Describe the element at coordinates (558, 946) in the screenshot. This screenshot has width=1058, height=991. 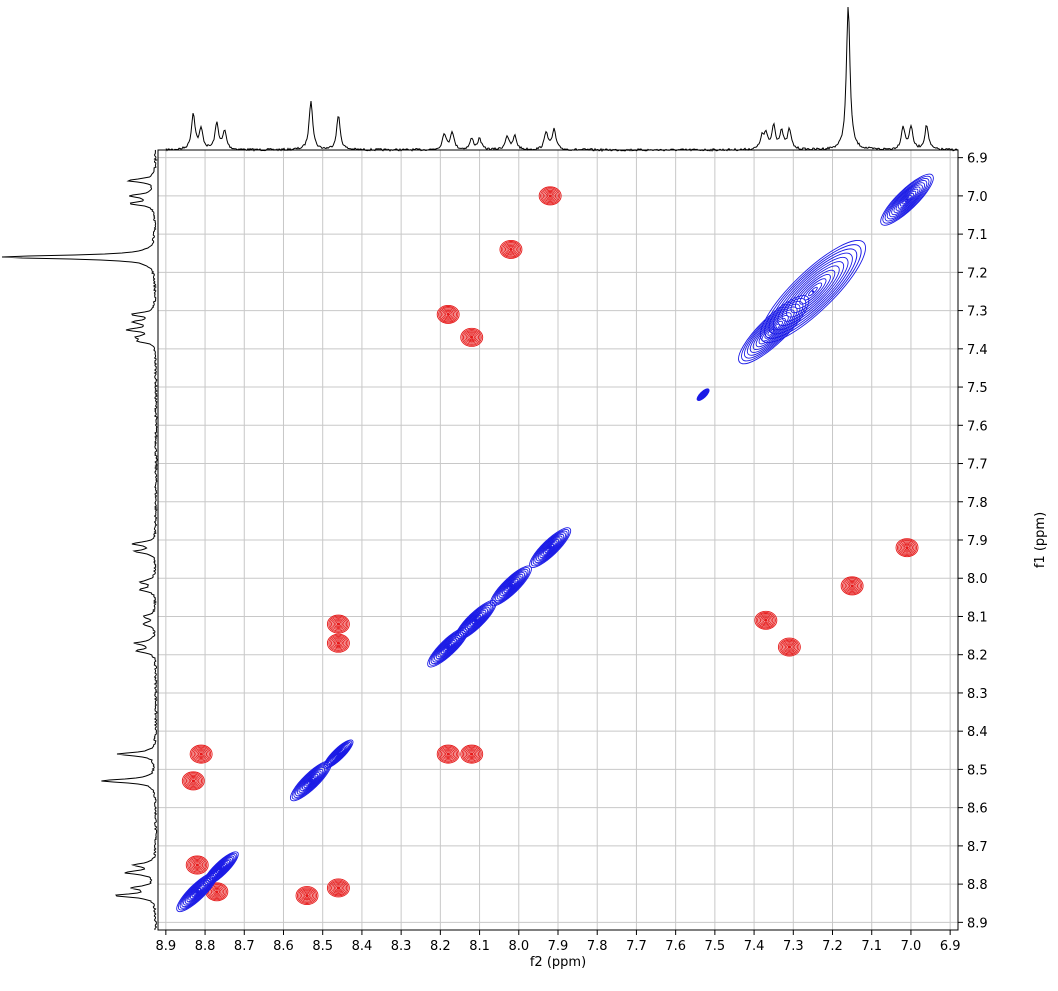
I see `x-tick-label-10: 7.9` at that location.